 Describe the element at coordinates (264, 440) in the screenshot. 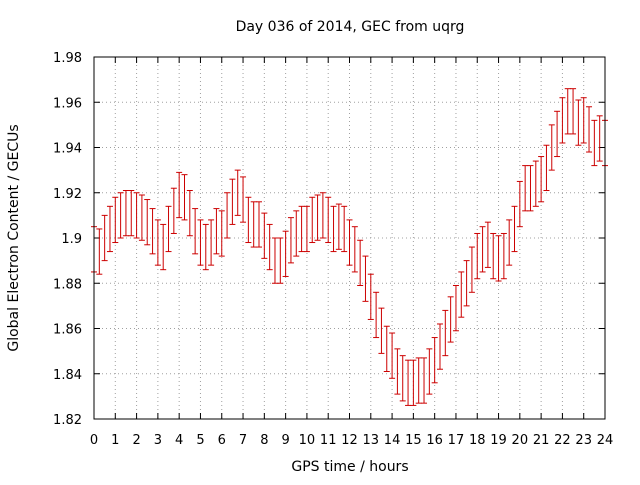

I see `x-tick-label: 8` at that location.